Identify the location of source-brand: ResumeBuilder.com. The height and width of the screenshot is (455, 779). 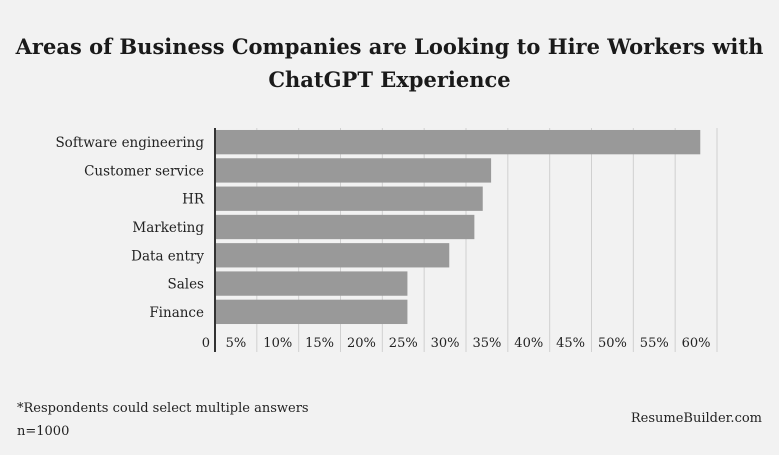
(696, 418).